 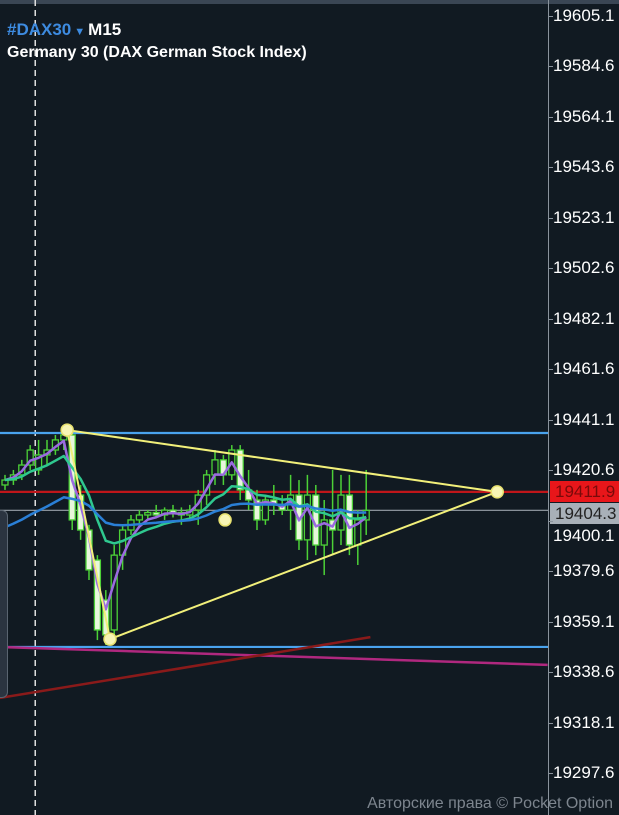 I want to click on price-tick-label: 19461.6, so click(x=584, y=368).